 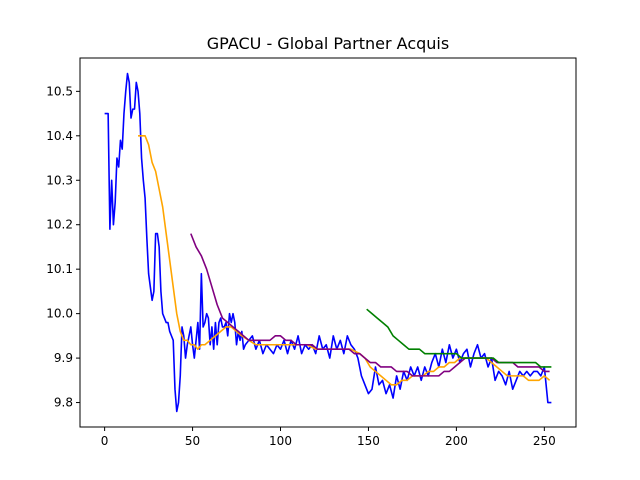 What do you see at coordinates (105, 441) in the screenshot?
I see `x-tick-label: 0` at bounding box center [105, 441].